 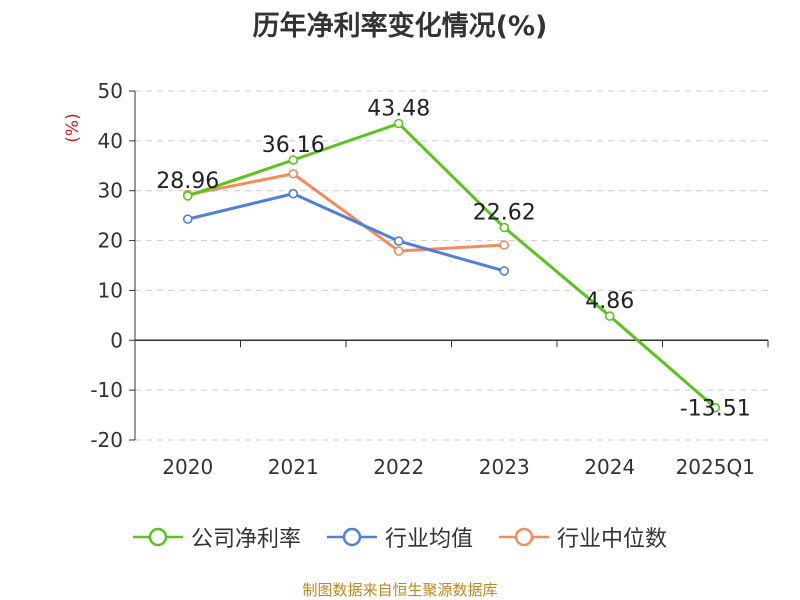 What do you see at coordinates (293, 467) in the screenshot?
I see `x-tick-label: 2021` at bounding box center [293, 467].